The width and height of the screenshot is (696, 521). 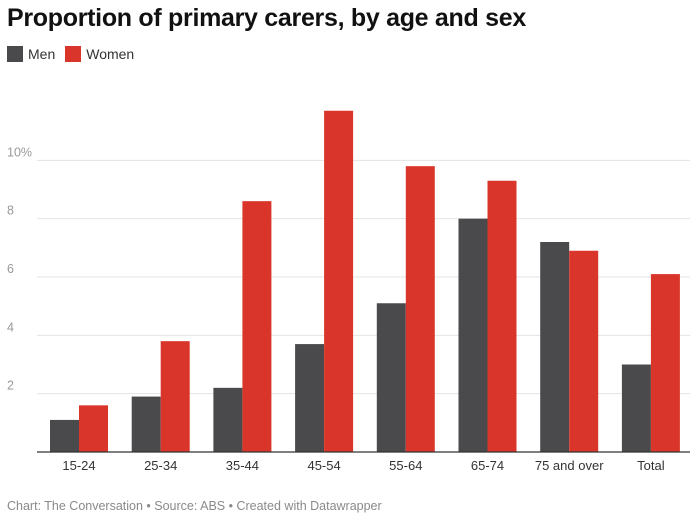 What do you see at coordinates (110, 54) in the screenshot?
I see `legend-label-women: Women` at bounding box center [110, 54].